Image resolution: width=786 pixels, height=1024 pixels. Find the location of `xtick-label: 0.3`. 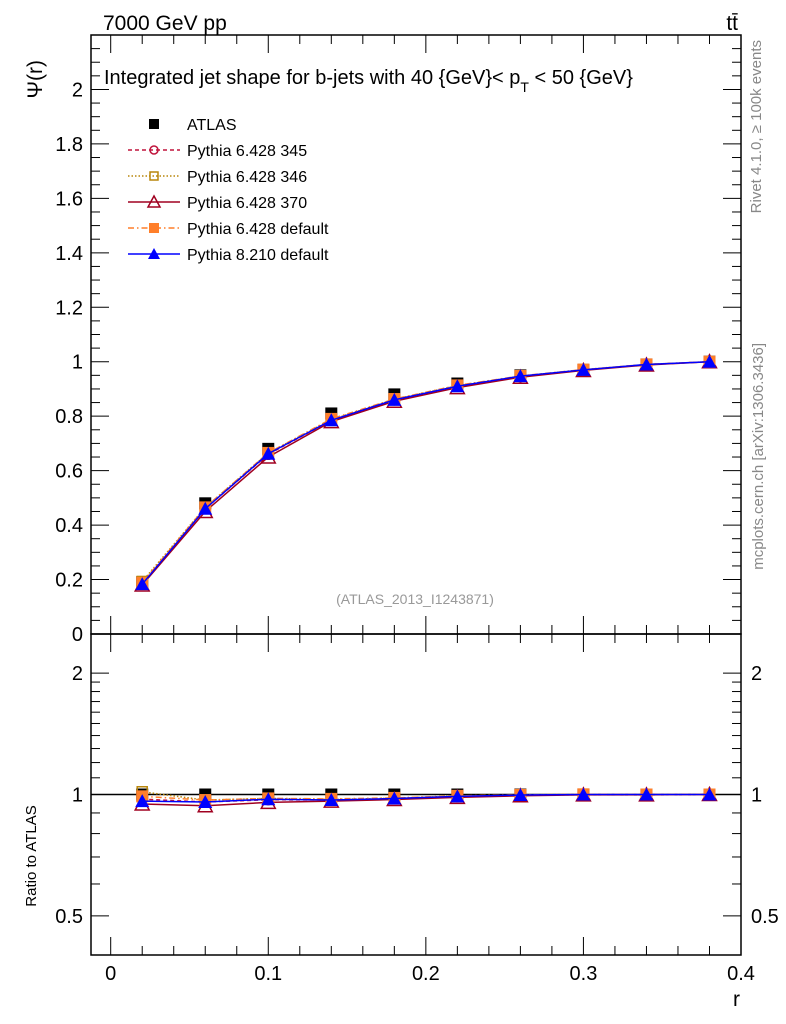

xtick-label: 0.3 is located at coordinates (584, 974).